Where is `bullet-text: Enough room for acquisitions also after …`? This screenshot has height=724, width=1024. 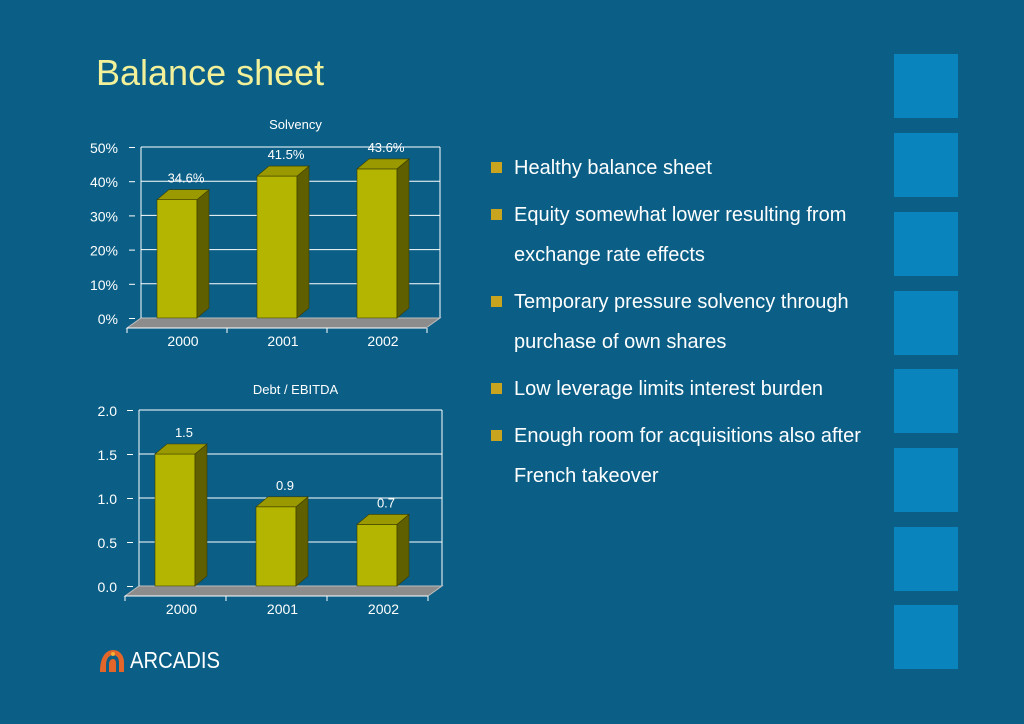 bullet-text: Enough room for acquisitions also after … is located at coordinates (687, 456).